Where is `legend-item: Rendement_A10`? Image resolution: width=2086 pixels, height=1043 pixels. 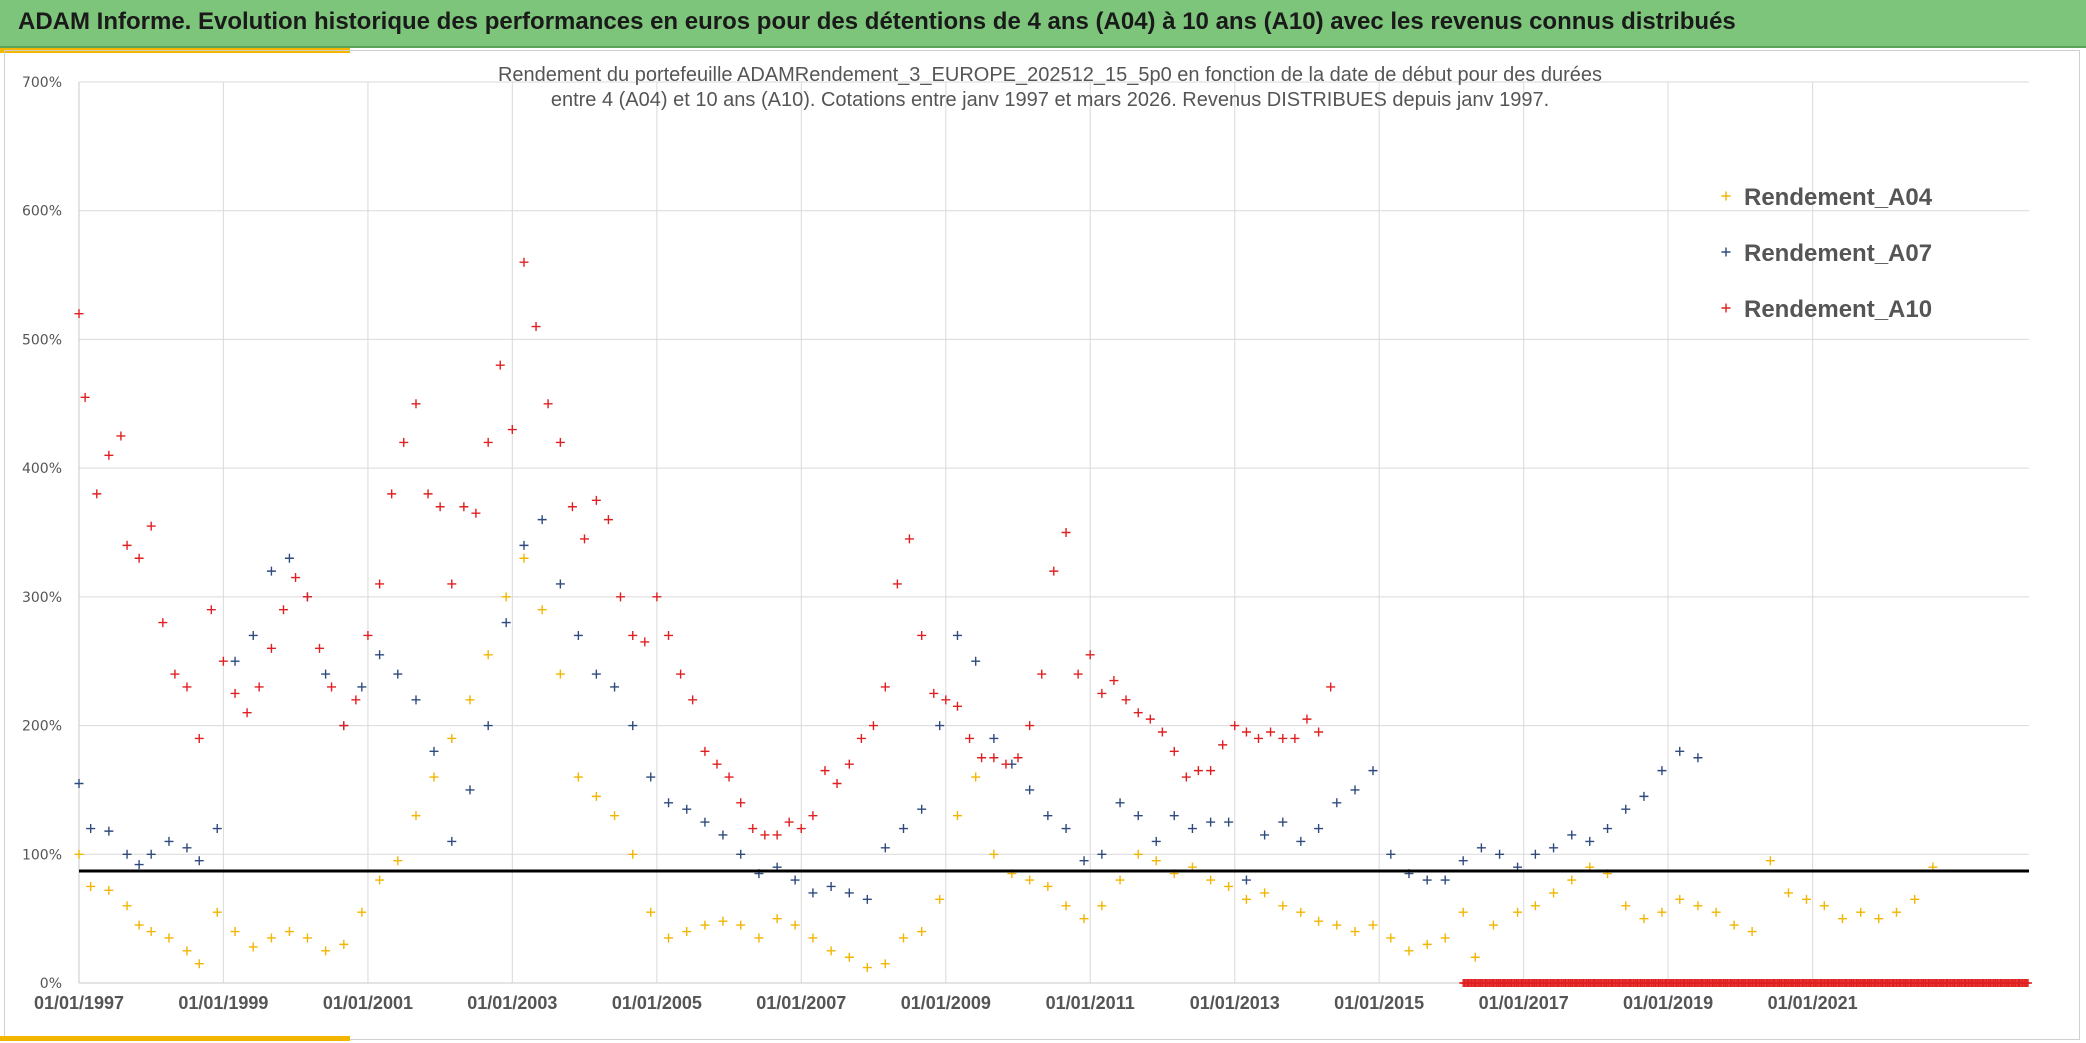 legend-item: Rendement_A10 is located at coordinates (1826, 309).